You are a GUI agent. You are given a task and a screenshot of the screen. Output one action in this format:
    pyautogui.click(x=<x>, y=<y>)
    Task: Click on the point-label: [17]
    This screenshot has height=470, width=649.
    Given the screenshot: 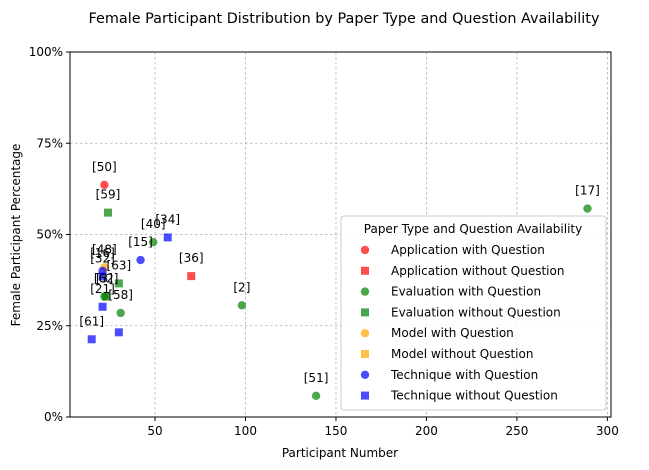 What is the action you would take?
    pyautogui.click(x=587, y=191)
    